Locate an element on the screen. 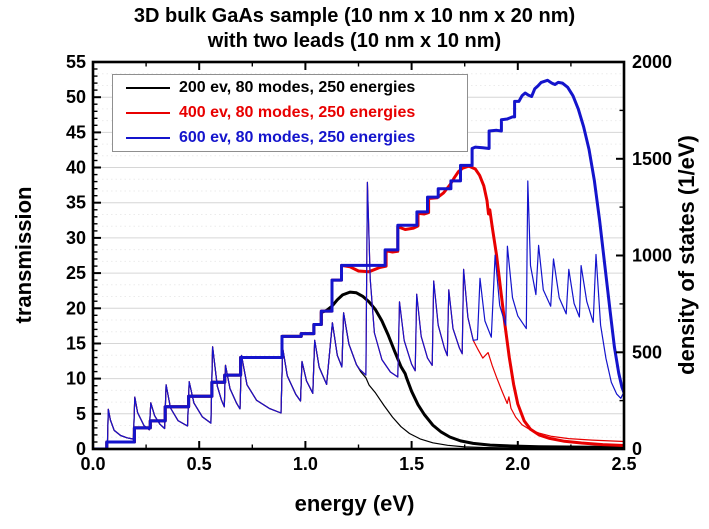  left-tick-label: 35 is located at coordinates (76, 203).